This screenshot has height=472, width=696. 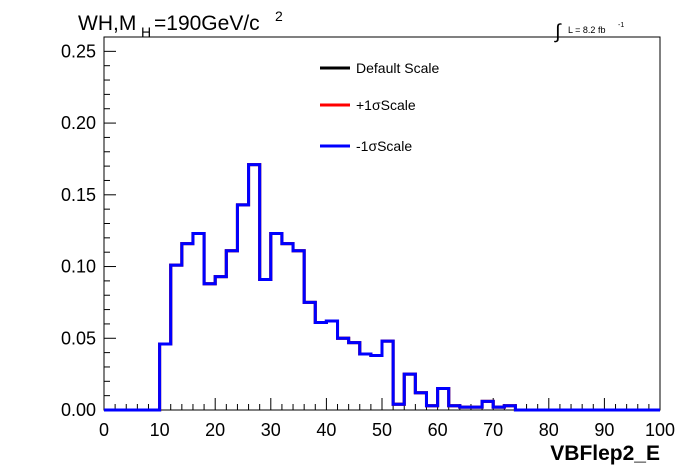 What do you see at coordinates (279, 16) in the screenshot?
I see `title-superscript: 2` at bounding box center [279, 16].